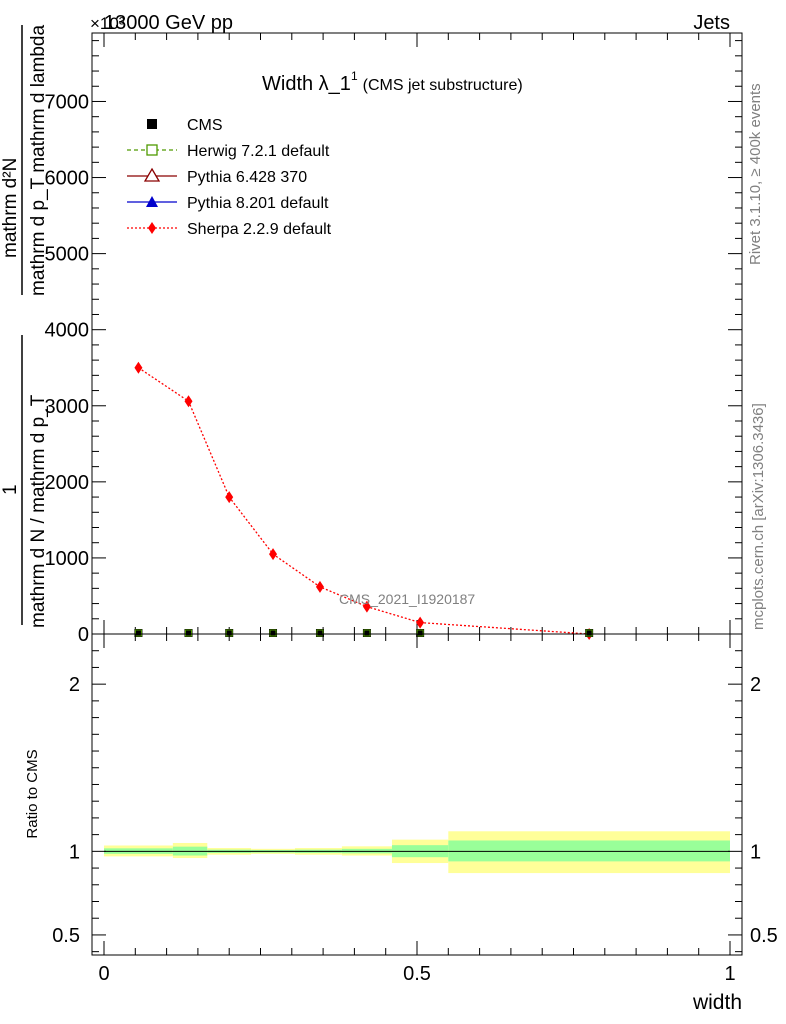 The height and width of the screenshot is (1024, 786). Describe the element at coordinates (38, 511) in the screenshot. I see `ylabel-prefix-denominator: mathrm d N / mathrm d p_T` at that location.